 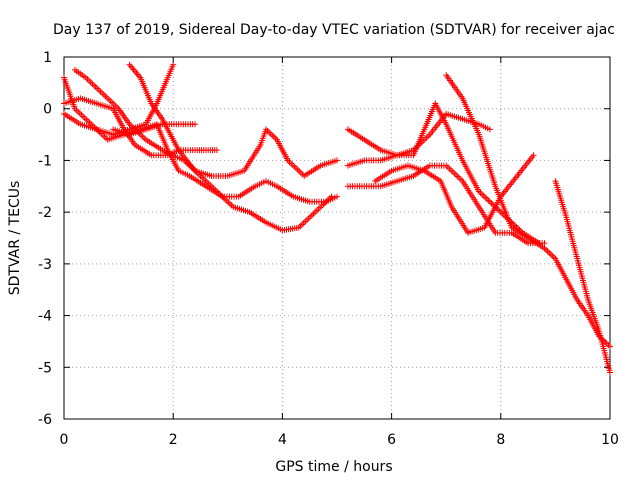 I want to click on y-tick-label: -4, so click(x=45, y=317).